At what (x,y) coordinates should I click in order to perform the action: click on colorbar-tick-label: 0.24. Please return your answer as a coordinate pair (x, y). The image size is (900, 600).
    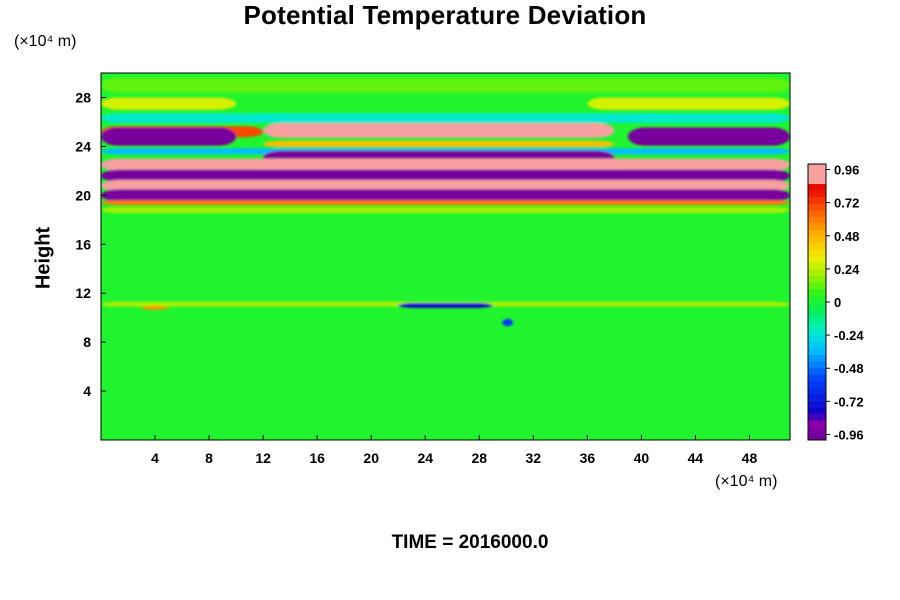
    Looking at the image, I should click on (847, 269).